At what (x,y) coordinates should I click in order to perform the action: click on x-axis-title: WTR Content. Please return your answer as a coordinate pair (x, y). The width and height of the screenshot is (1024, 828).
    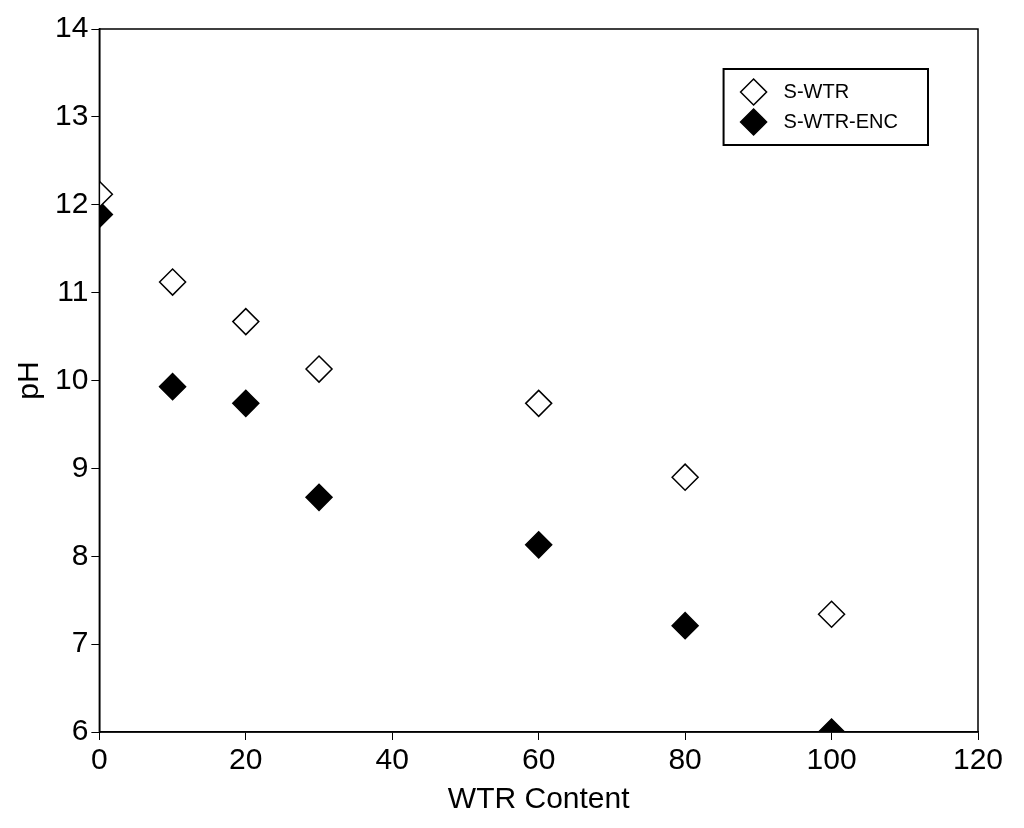
    Looking at the image, I should click on (539, 798).